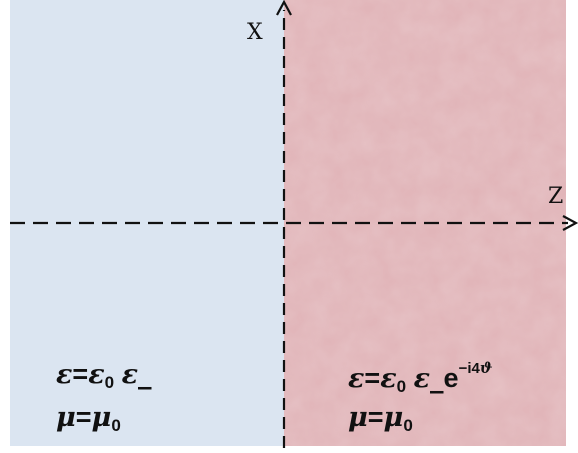 This screenshot has width=578, height=453. What do you see at coordinates (83, 417) in the screenshot?
I see `left-mu-equals: =` at bounding box center [83, 417].